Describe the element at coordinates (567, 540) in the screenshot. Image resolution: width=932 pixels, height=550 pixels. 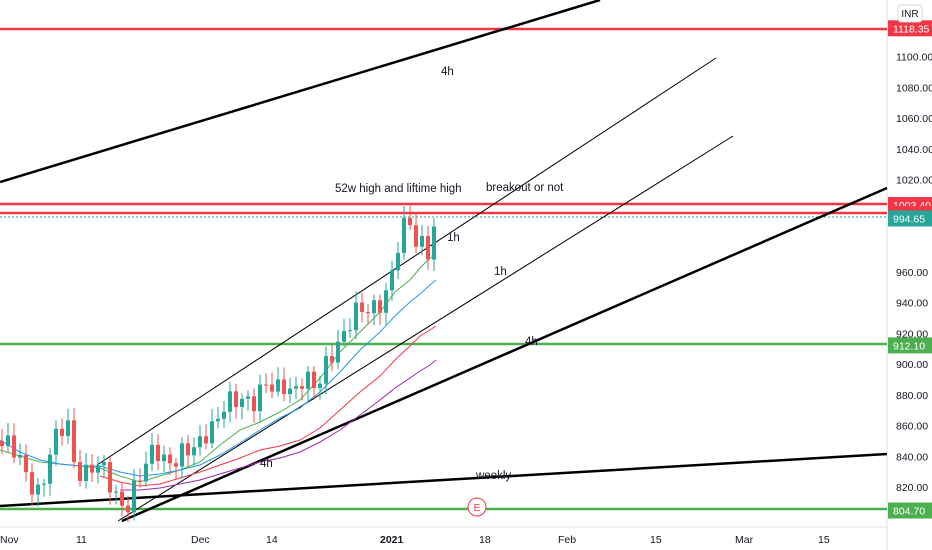
I see `time-tick-label: Feb` at that location.